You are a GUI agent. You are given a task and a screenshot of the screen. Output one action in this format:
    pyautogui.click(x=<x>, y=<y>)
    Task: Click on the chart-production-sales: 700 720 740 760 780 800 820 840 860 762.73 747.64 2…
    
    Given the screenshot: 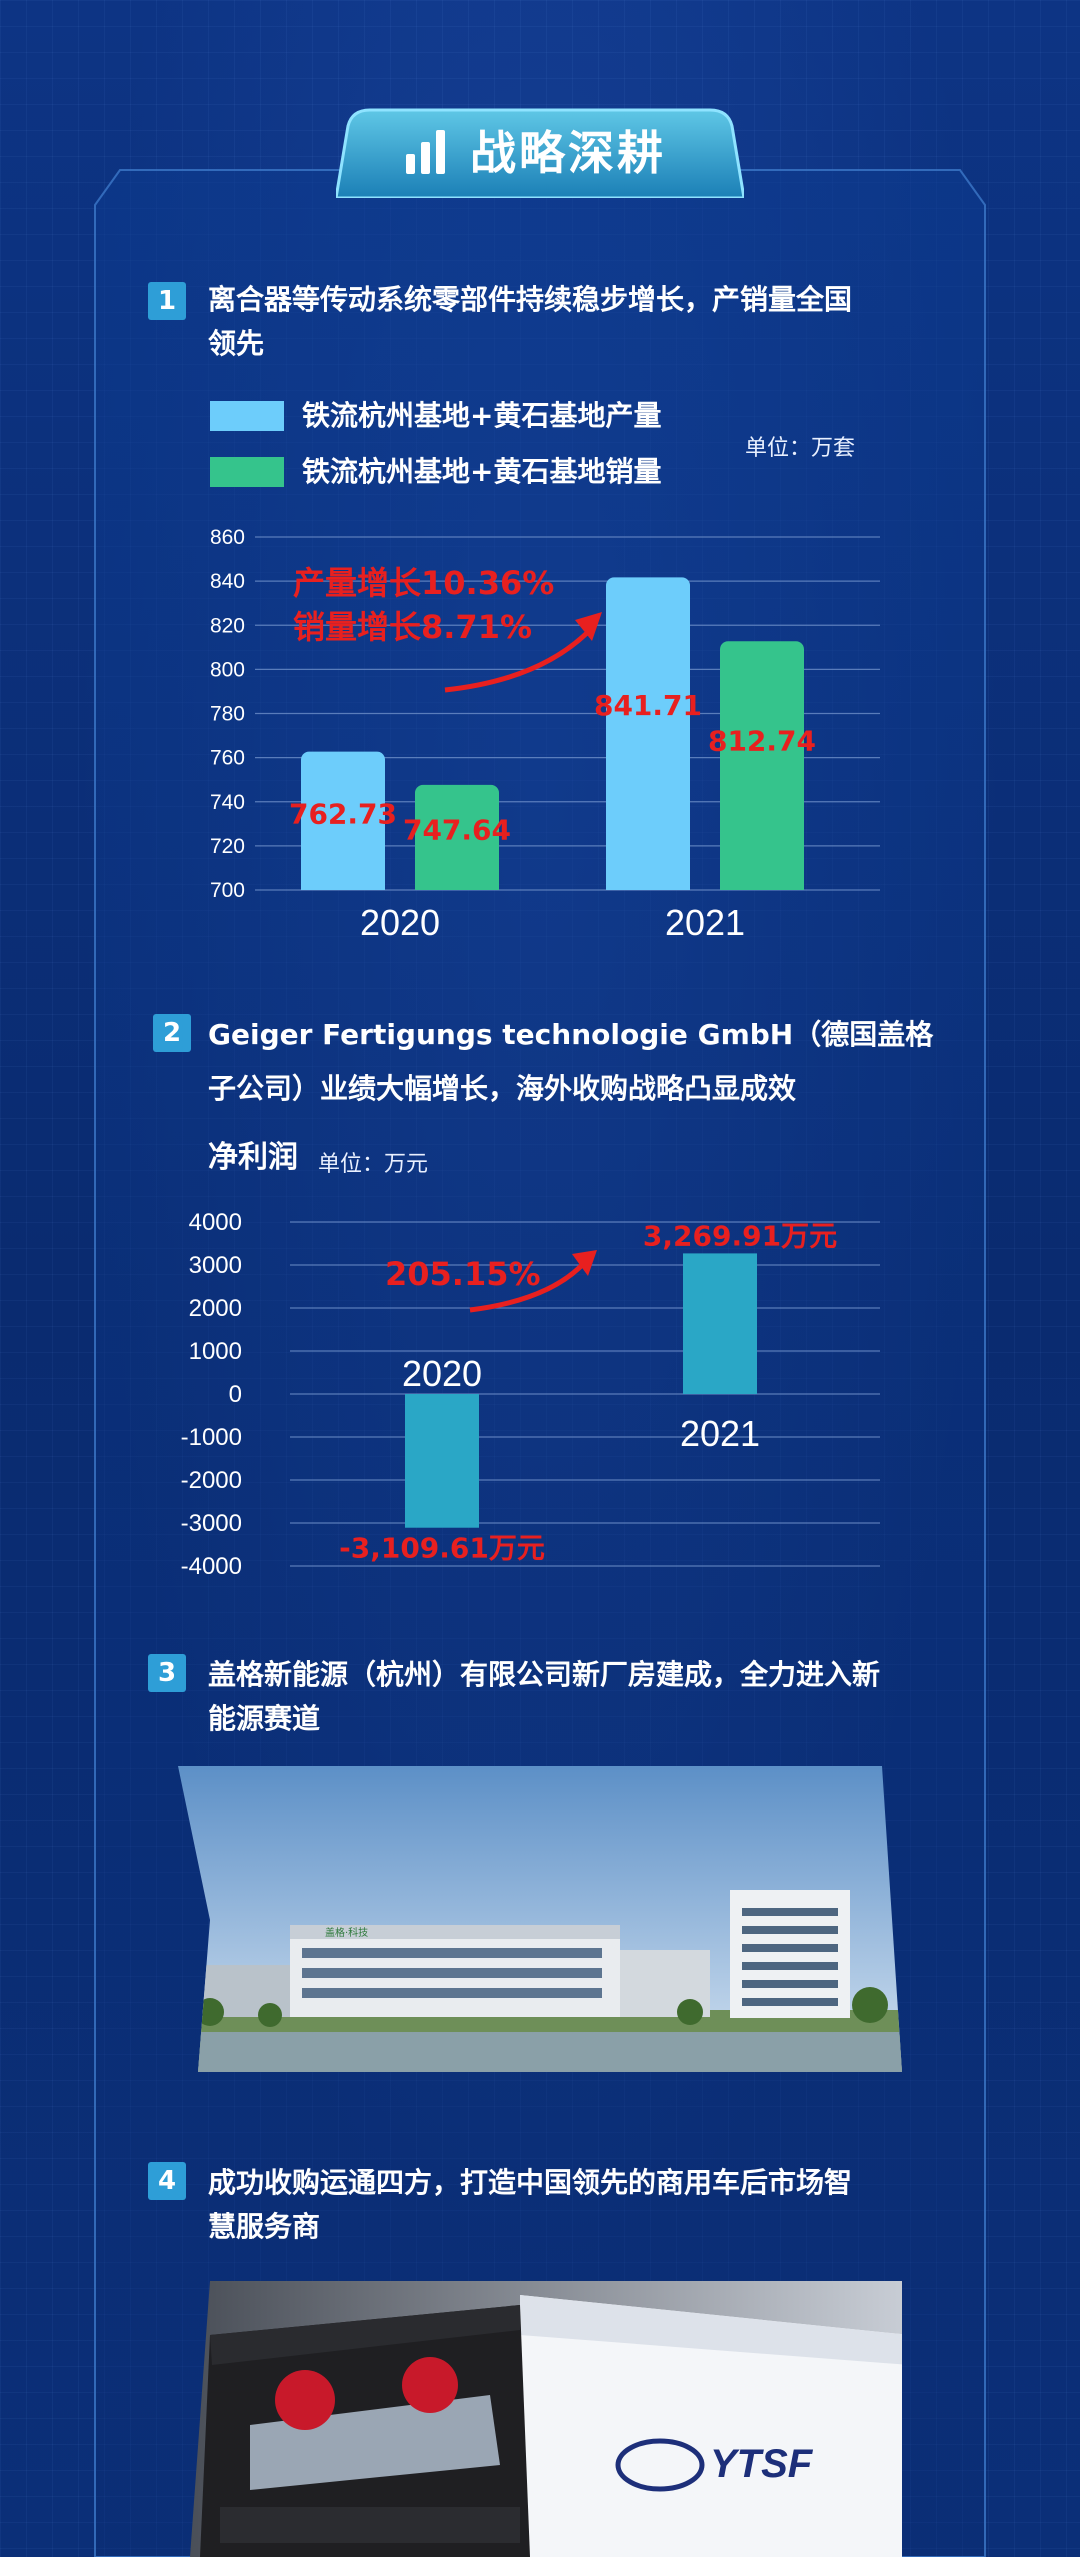 What is the action you would take?
    pyautogui.click(x=545, y=734)
    